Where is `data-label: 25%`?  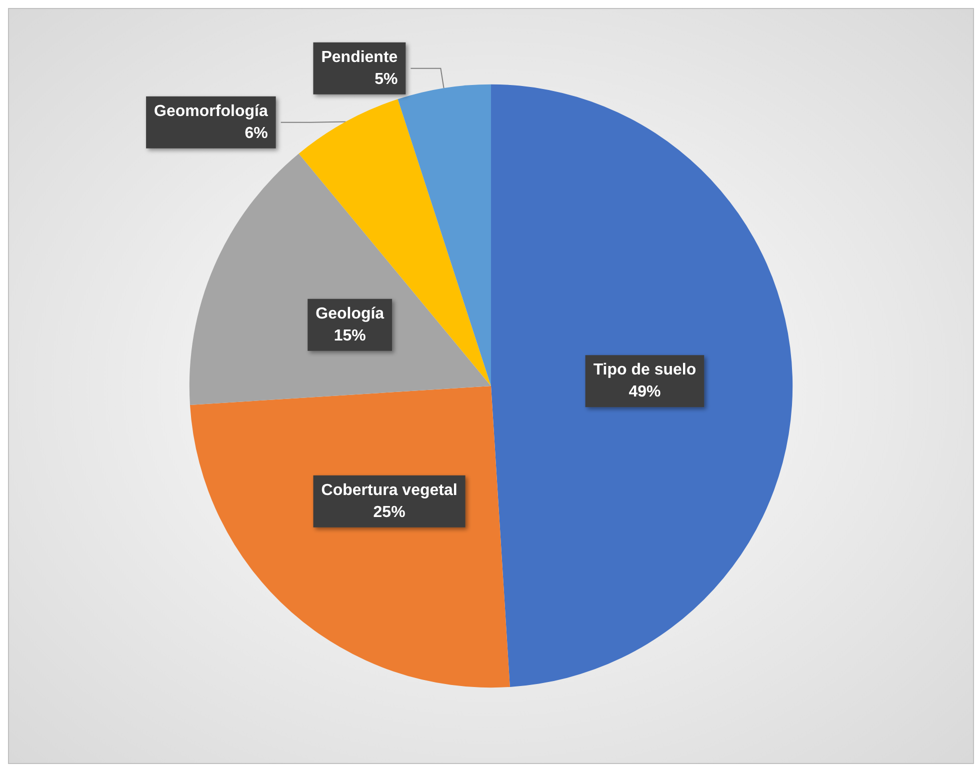 data-label: 25% is located at coordinates (389, 512).